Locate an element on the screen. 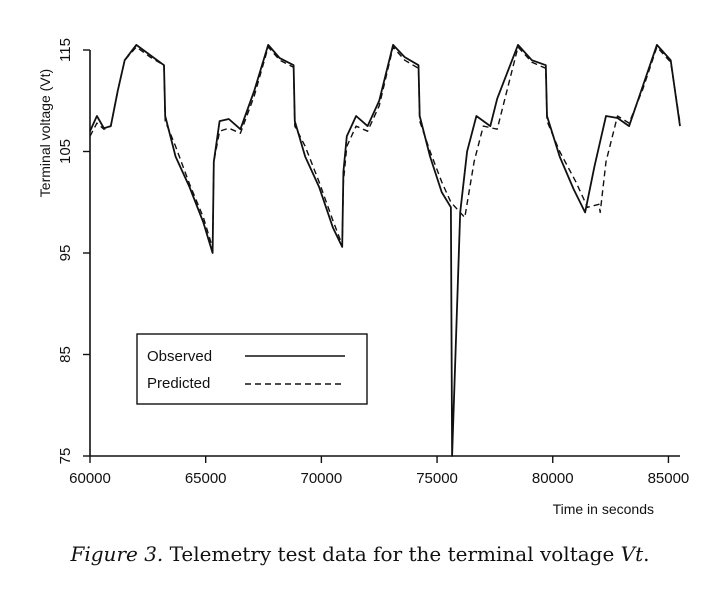 Image resolution: width=720 pixels, height=605 pixels. y-axis-title: Terminal voltage (Vt) is located at coordinates (45, 133).